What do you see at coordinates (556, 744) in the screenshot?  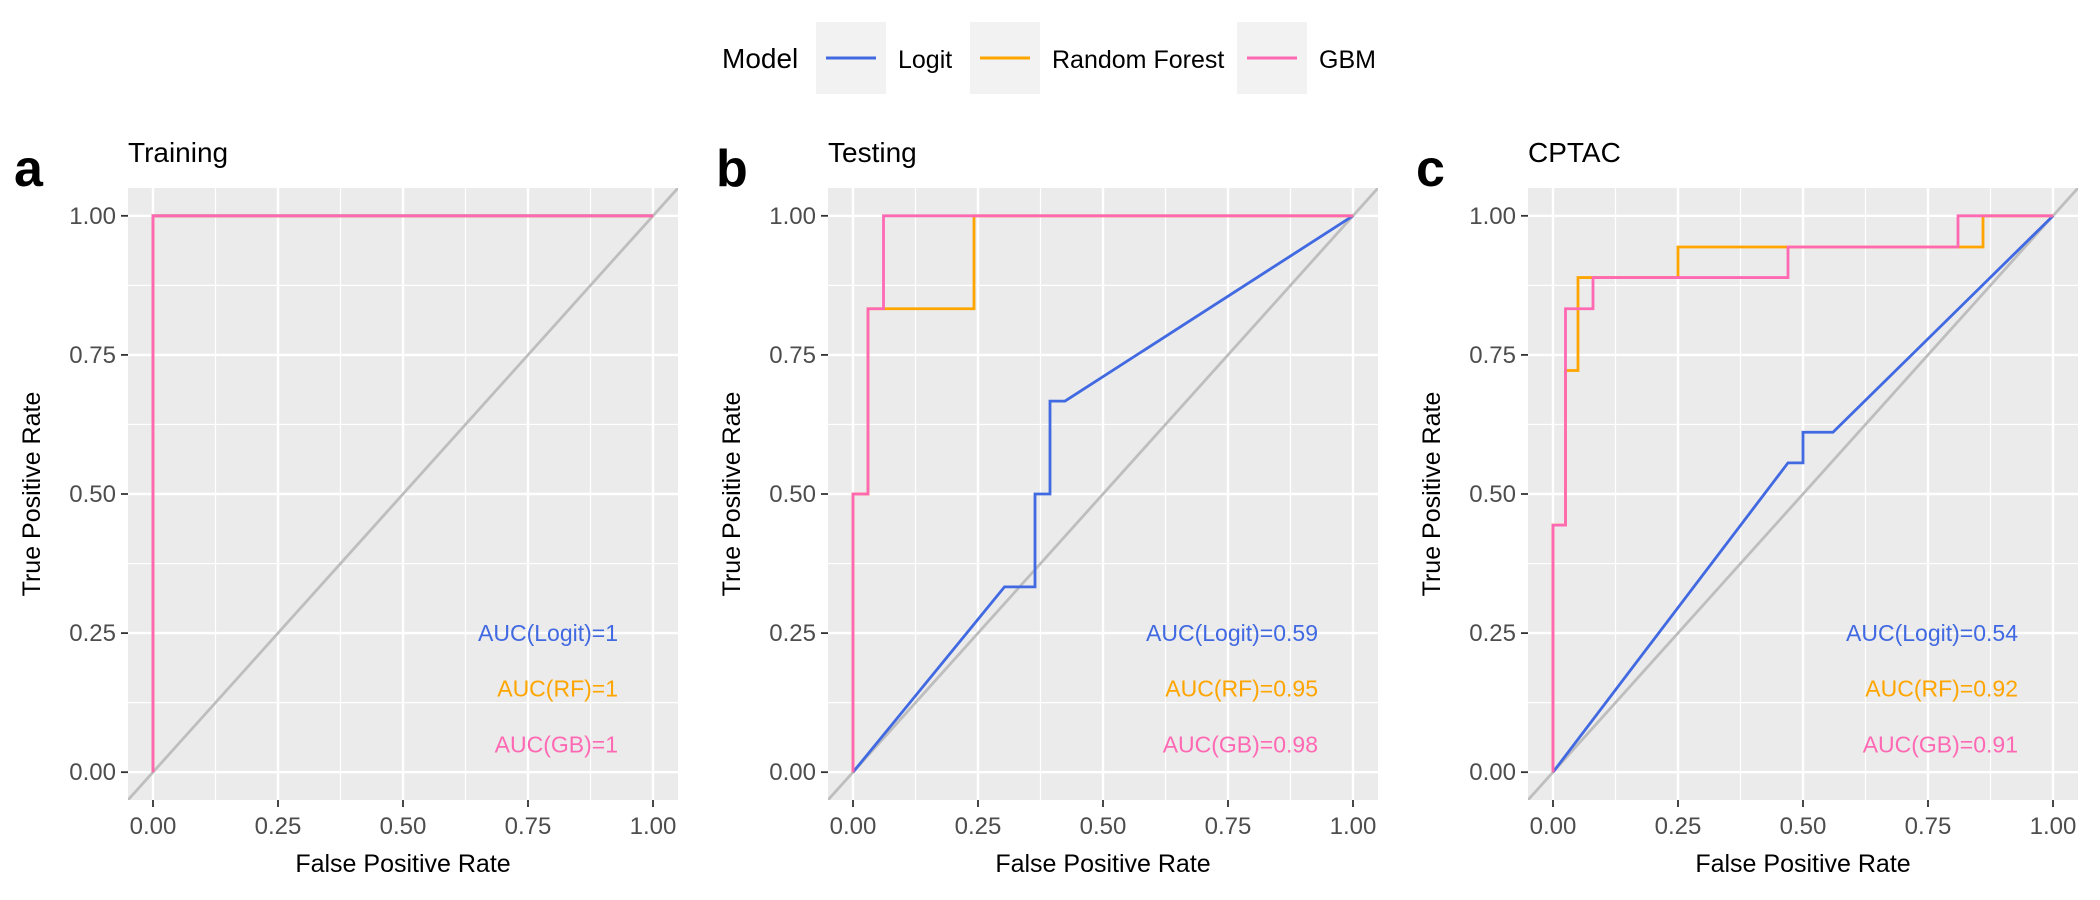 I see `auc-annotation-2: AUC(GB)=1` at bounding box center [556, 744].